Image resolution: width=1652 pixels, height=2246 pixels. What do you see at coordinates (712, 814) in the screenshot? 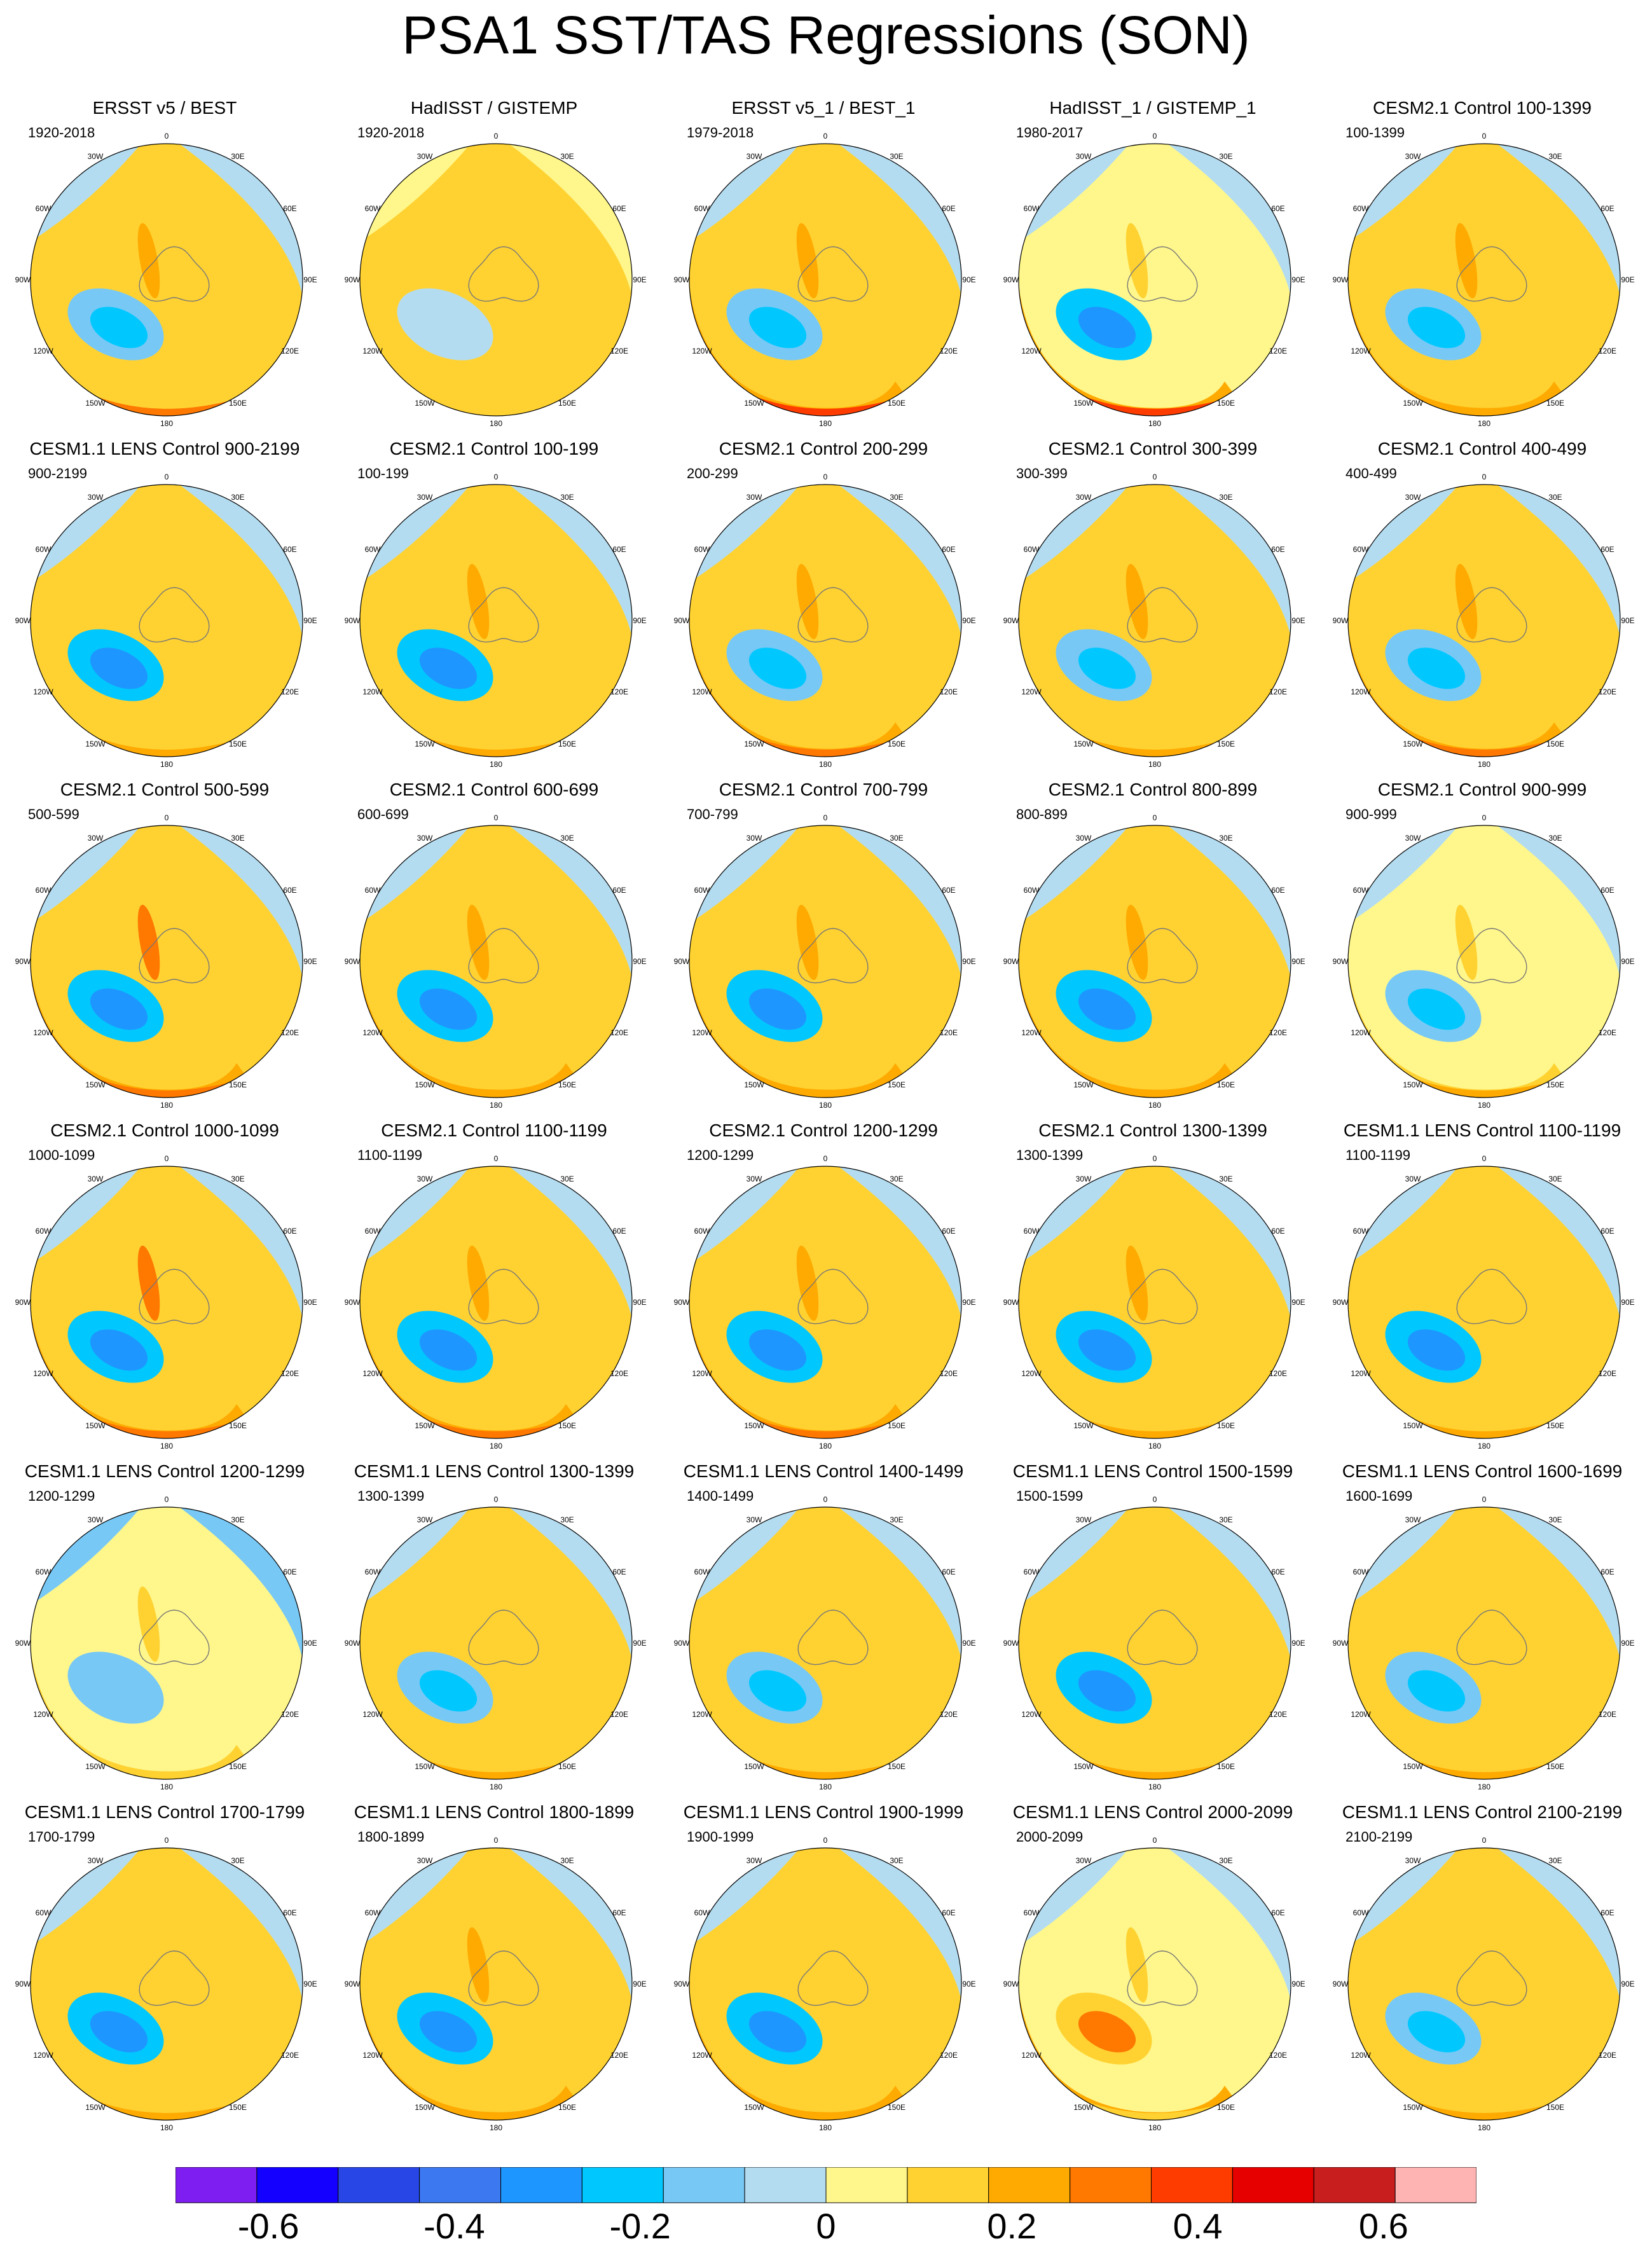
I see `panel-period-label: 700-799` at bounding box center [712, 814].